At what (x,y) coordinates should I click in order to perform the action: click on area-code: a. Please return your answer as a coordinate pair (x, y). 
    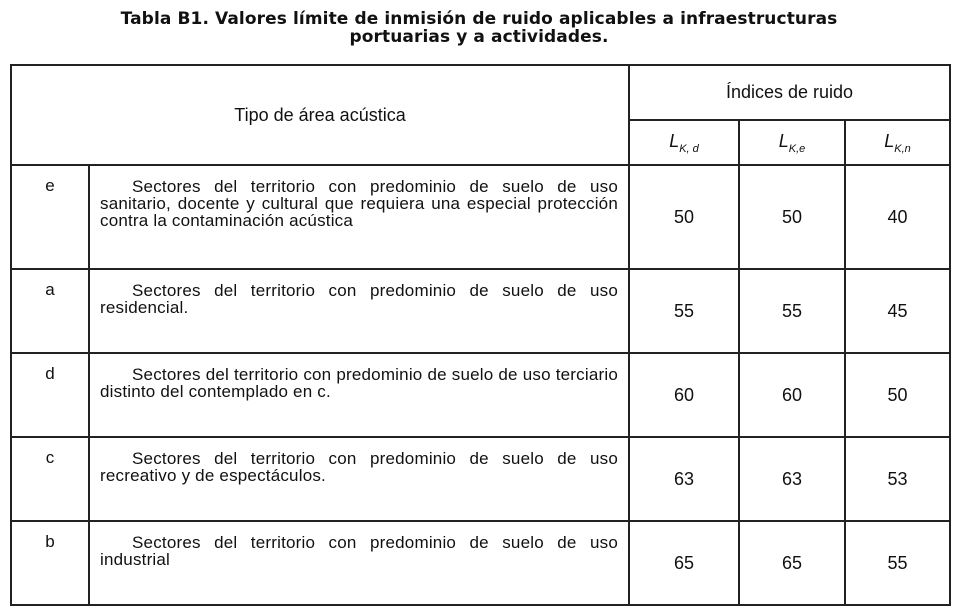
    Looking at the image, I should click on (50, 311).